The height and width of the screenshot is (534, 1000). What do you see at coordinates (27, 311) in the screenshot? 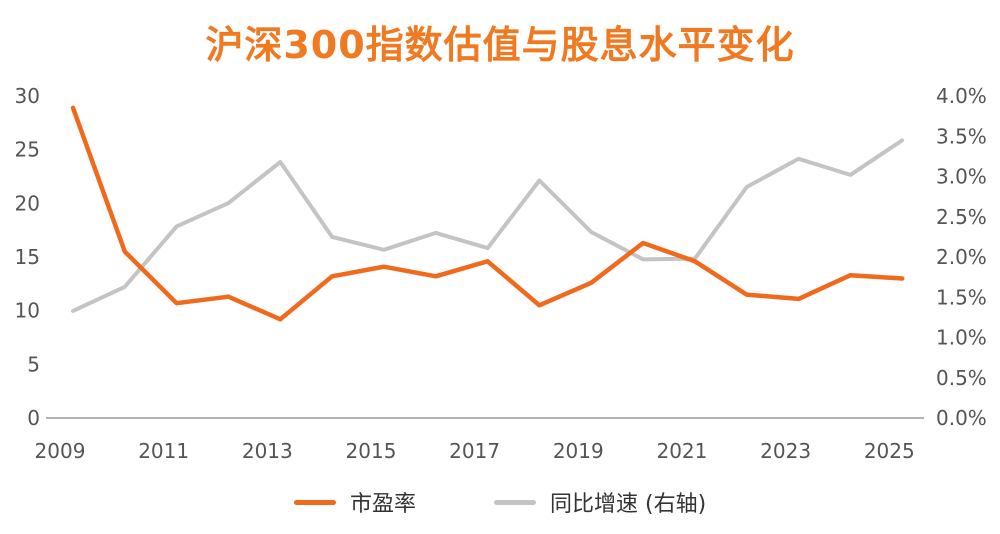
I see `y-left-tick-label-10: 10` at bounding box center [27, 311].